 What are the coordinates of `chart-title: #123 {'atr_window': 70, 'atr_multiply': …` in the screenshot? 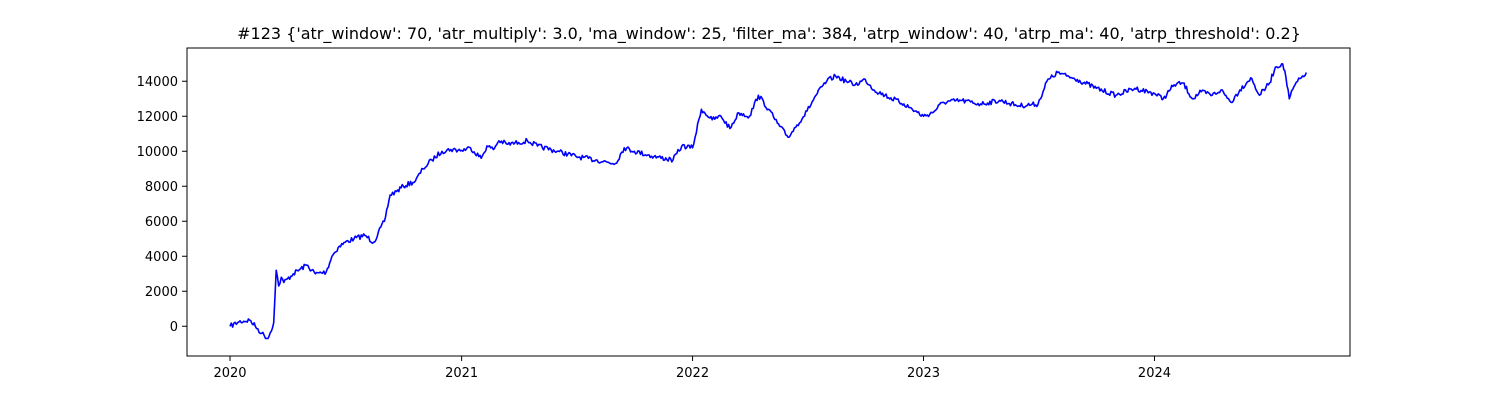 It's located at (769, 34).